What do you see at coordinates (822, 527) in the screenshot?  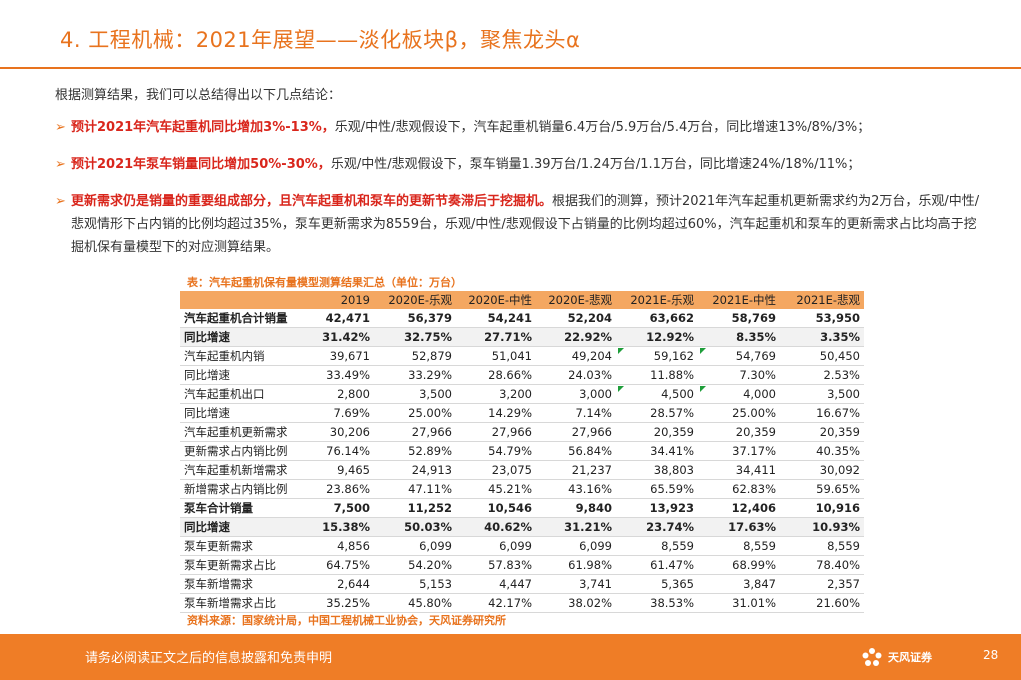 I see `table-cell: 10.93%` at bounding box center [822, 527].